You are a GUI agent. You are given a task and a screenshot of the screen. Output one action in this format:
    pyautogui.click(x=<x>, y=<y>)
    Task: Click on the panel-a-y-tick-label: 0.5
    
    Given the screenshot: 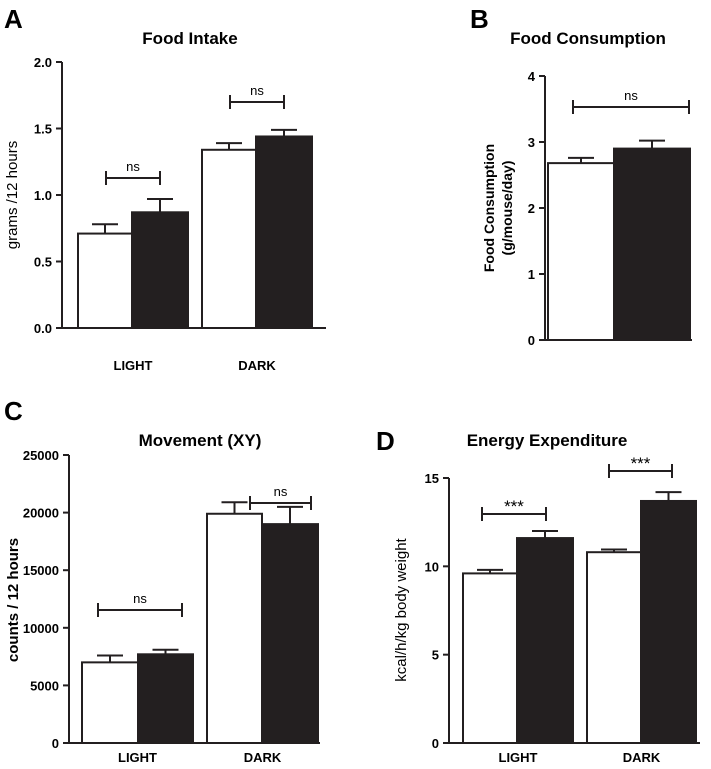 What is the action you would take?
    pyautogui.click(x=43, y=262)
    